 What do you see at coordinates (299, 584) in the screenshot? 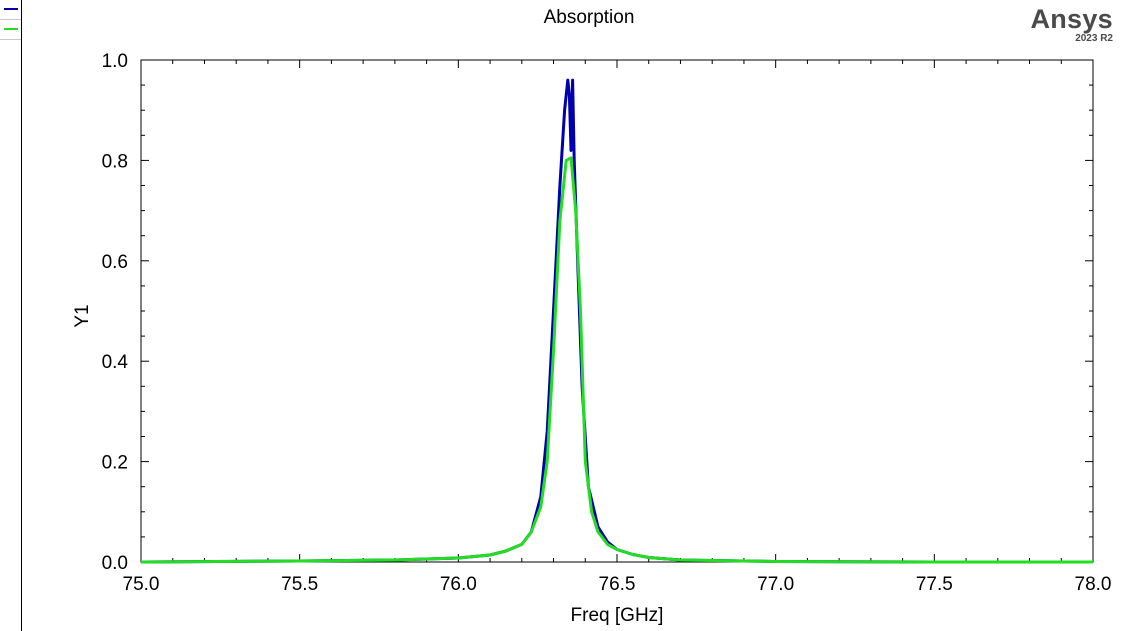
I see `x-tick-label: 75.5` at bounding box center [299, 584].